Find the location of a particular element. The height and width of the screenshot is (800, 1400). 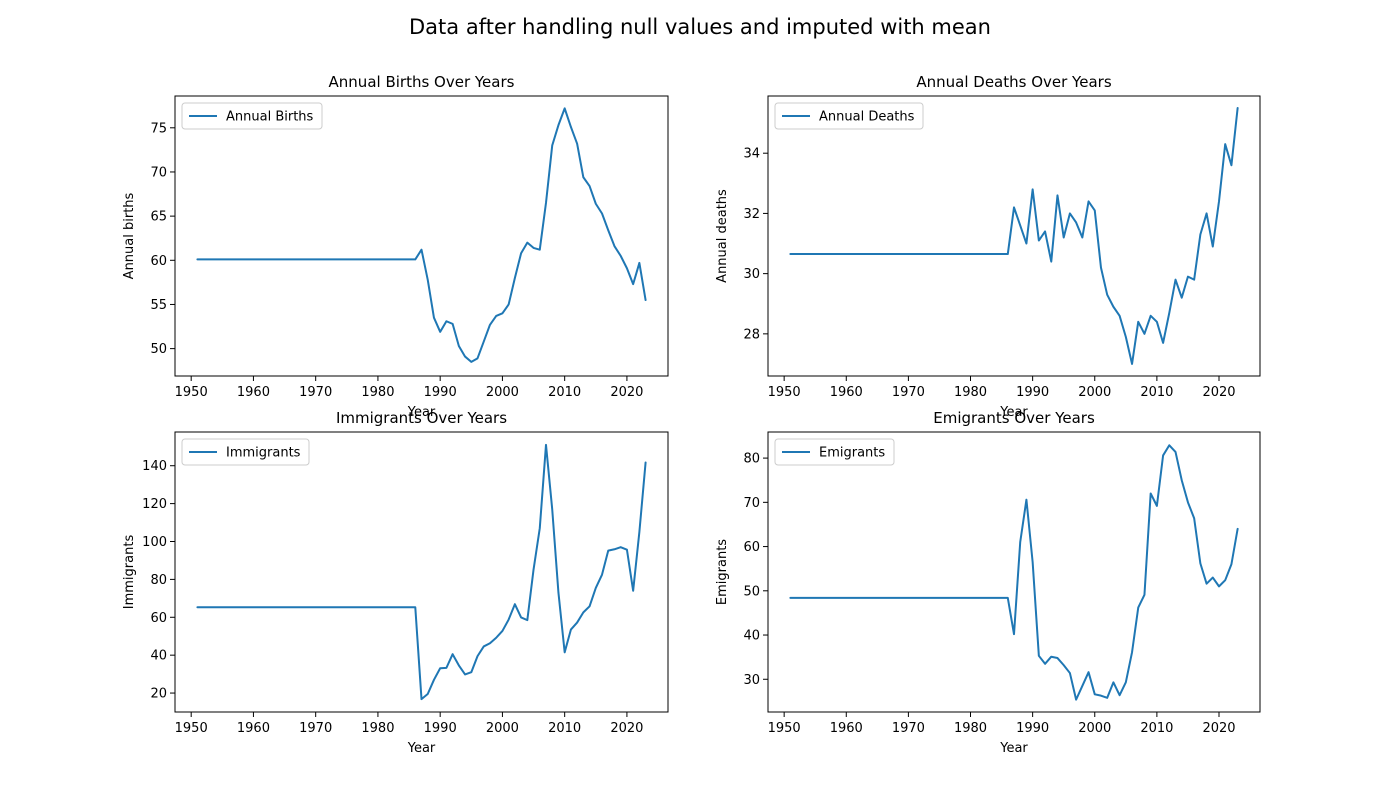

y-tick-label: 20 is located at coordinates (158, 694).